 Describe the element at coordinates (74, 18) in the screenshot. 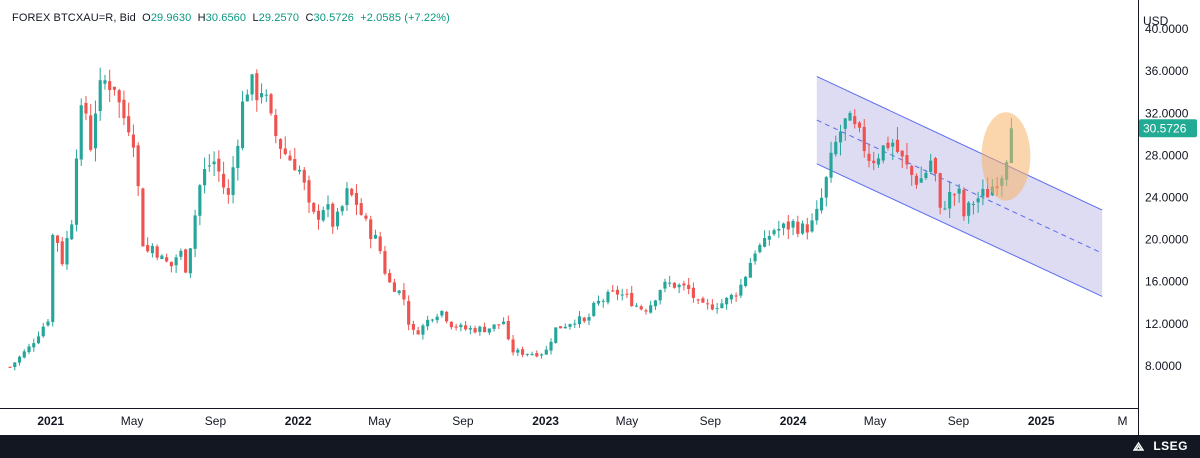

I see `symbol-label: FOREX BTCXAU=R, Bid` at that location.